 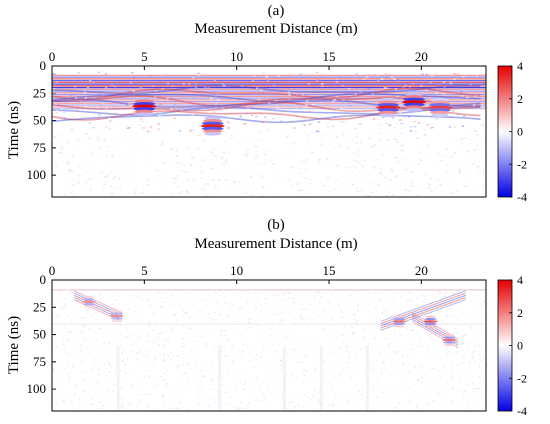 I want to click on x-tick-label-a-1: 5, so click(x=144, y=56).